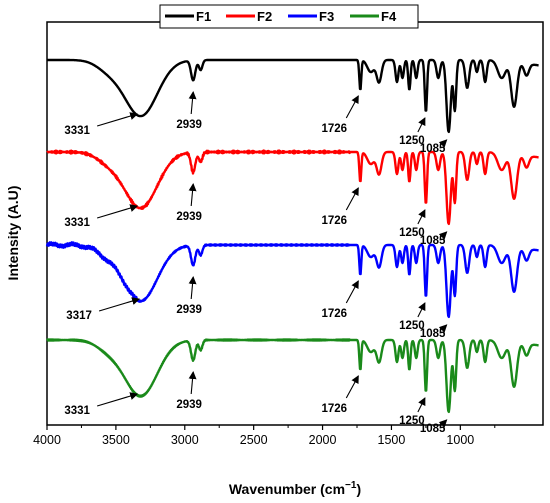 This screenshot has height=503, width=550. I want to click on annotation-label-f1-2939: 2939, so click(189, 125).